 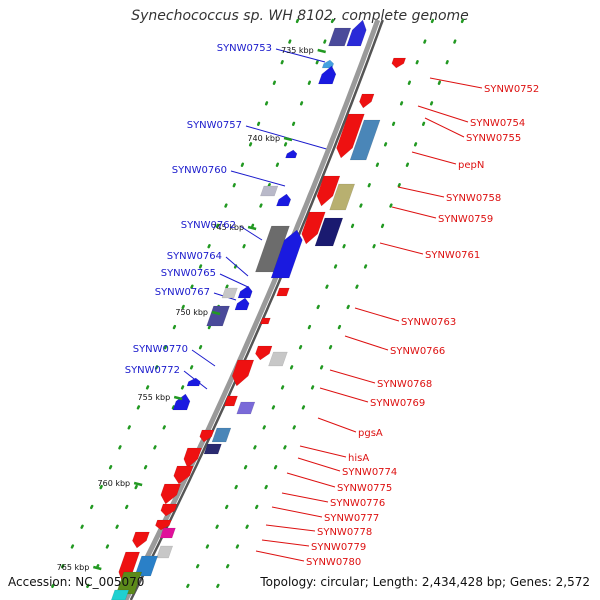 I want to click on gene-label-left: SYNW0772, so click(x=152, y=370).